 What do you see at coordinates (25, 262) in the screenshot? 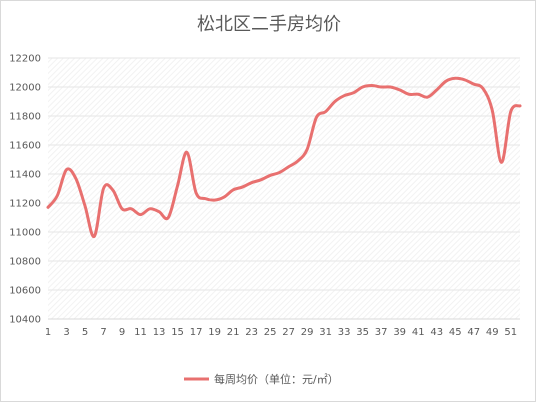
I see `y-tick-label: 10800` at bounding box center [25, 262].